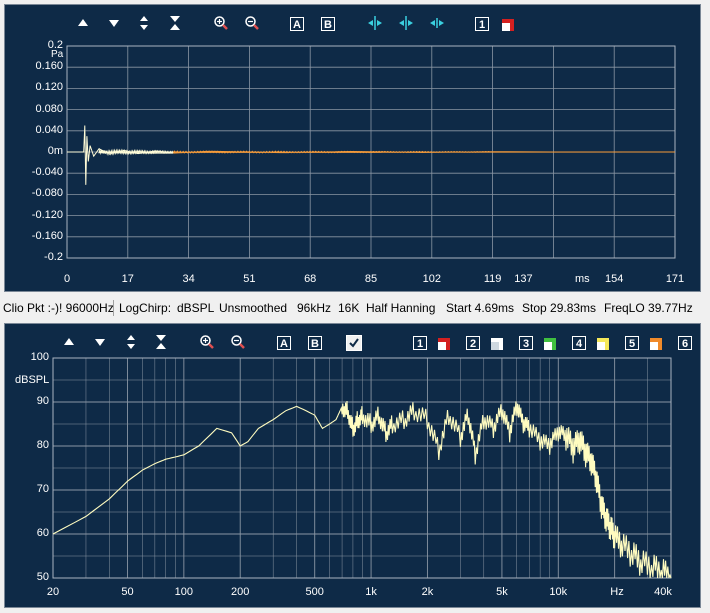 The width and height of the screenshot is (710, 613). I want to click on y-tick-label: 0.160, so click(49, 66).